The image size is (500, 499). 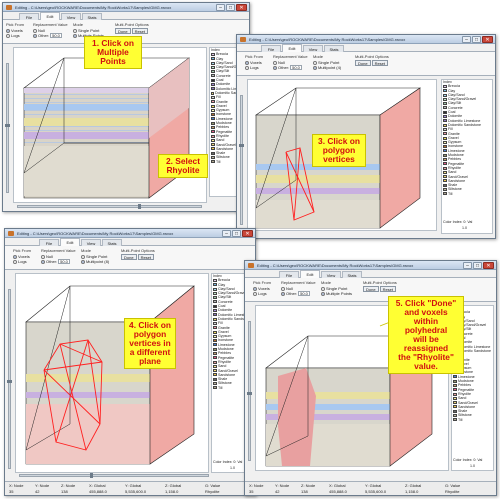 What do you see at coordinates (465, 372) in the screenshot?
I see `legend-label: Ironstone` at bounding box center [465, 372].